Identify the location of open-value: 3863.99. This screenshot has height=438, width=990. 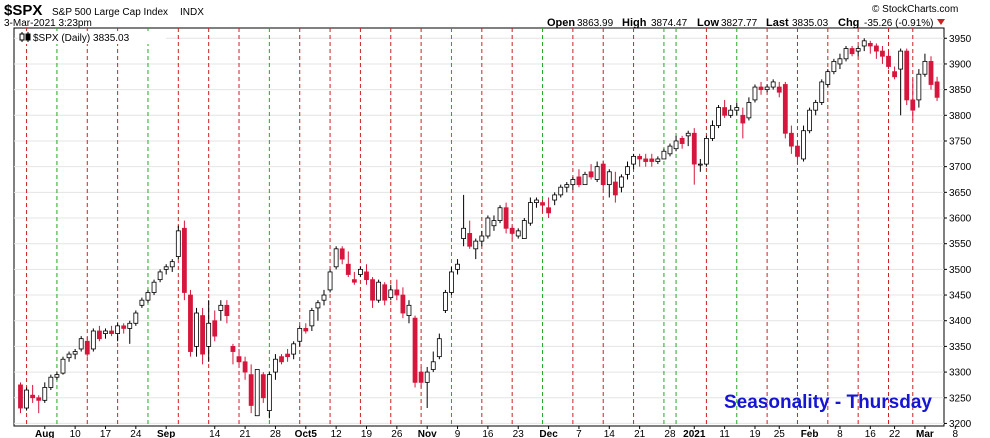
(595, 23).